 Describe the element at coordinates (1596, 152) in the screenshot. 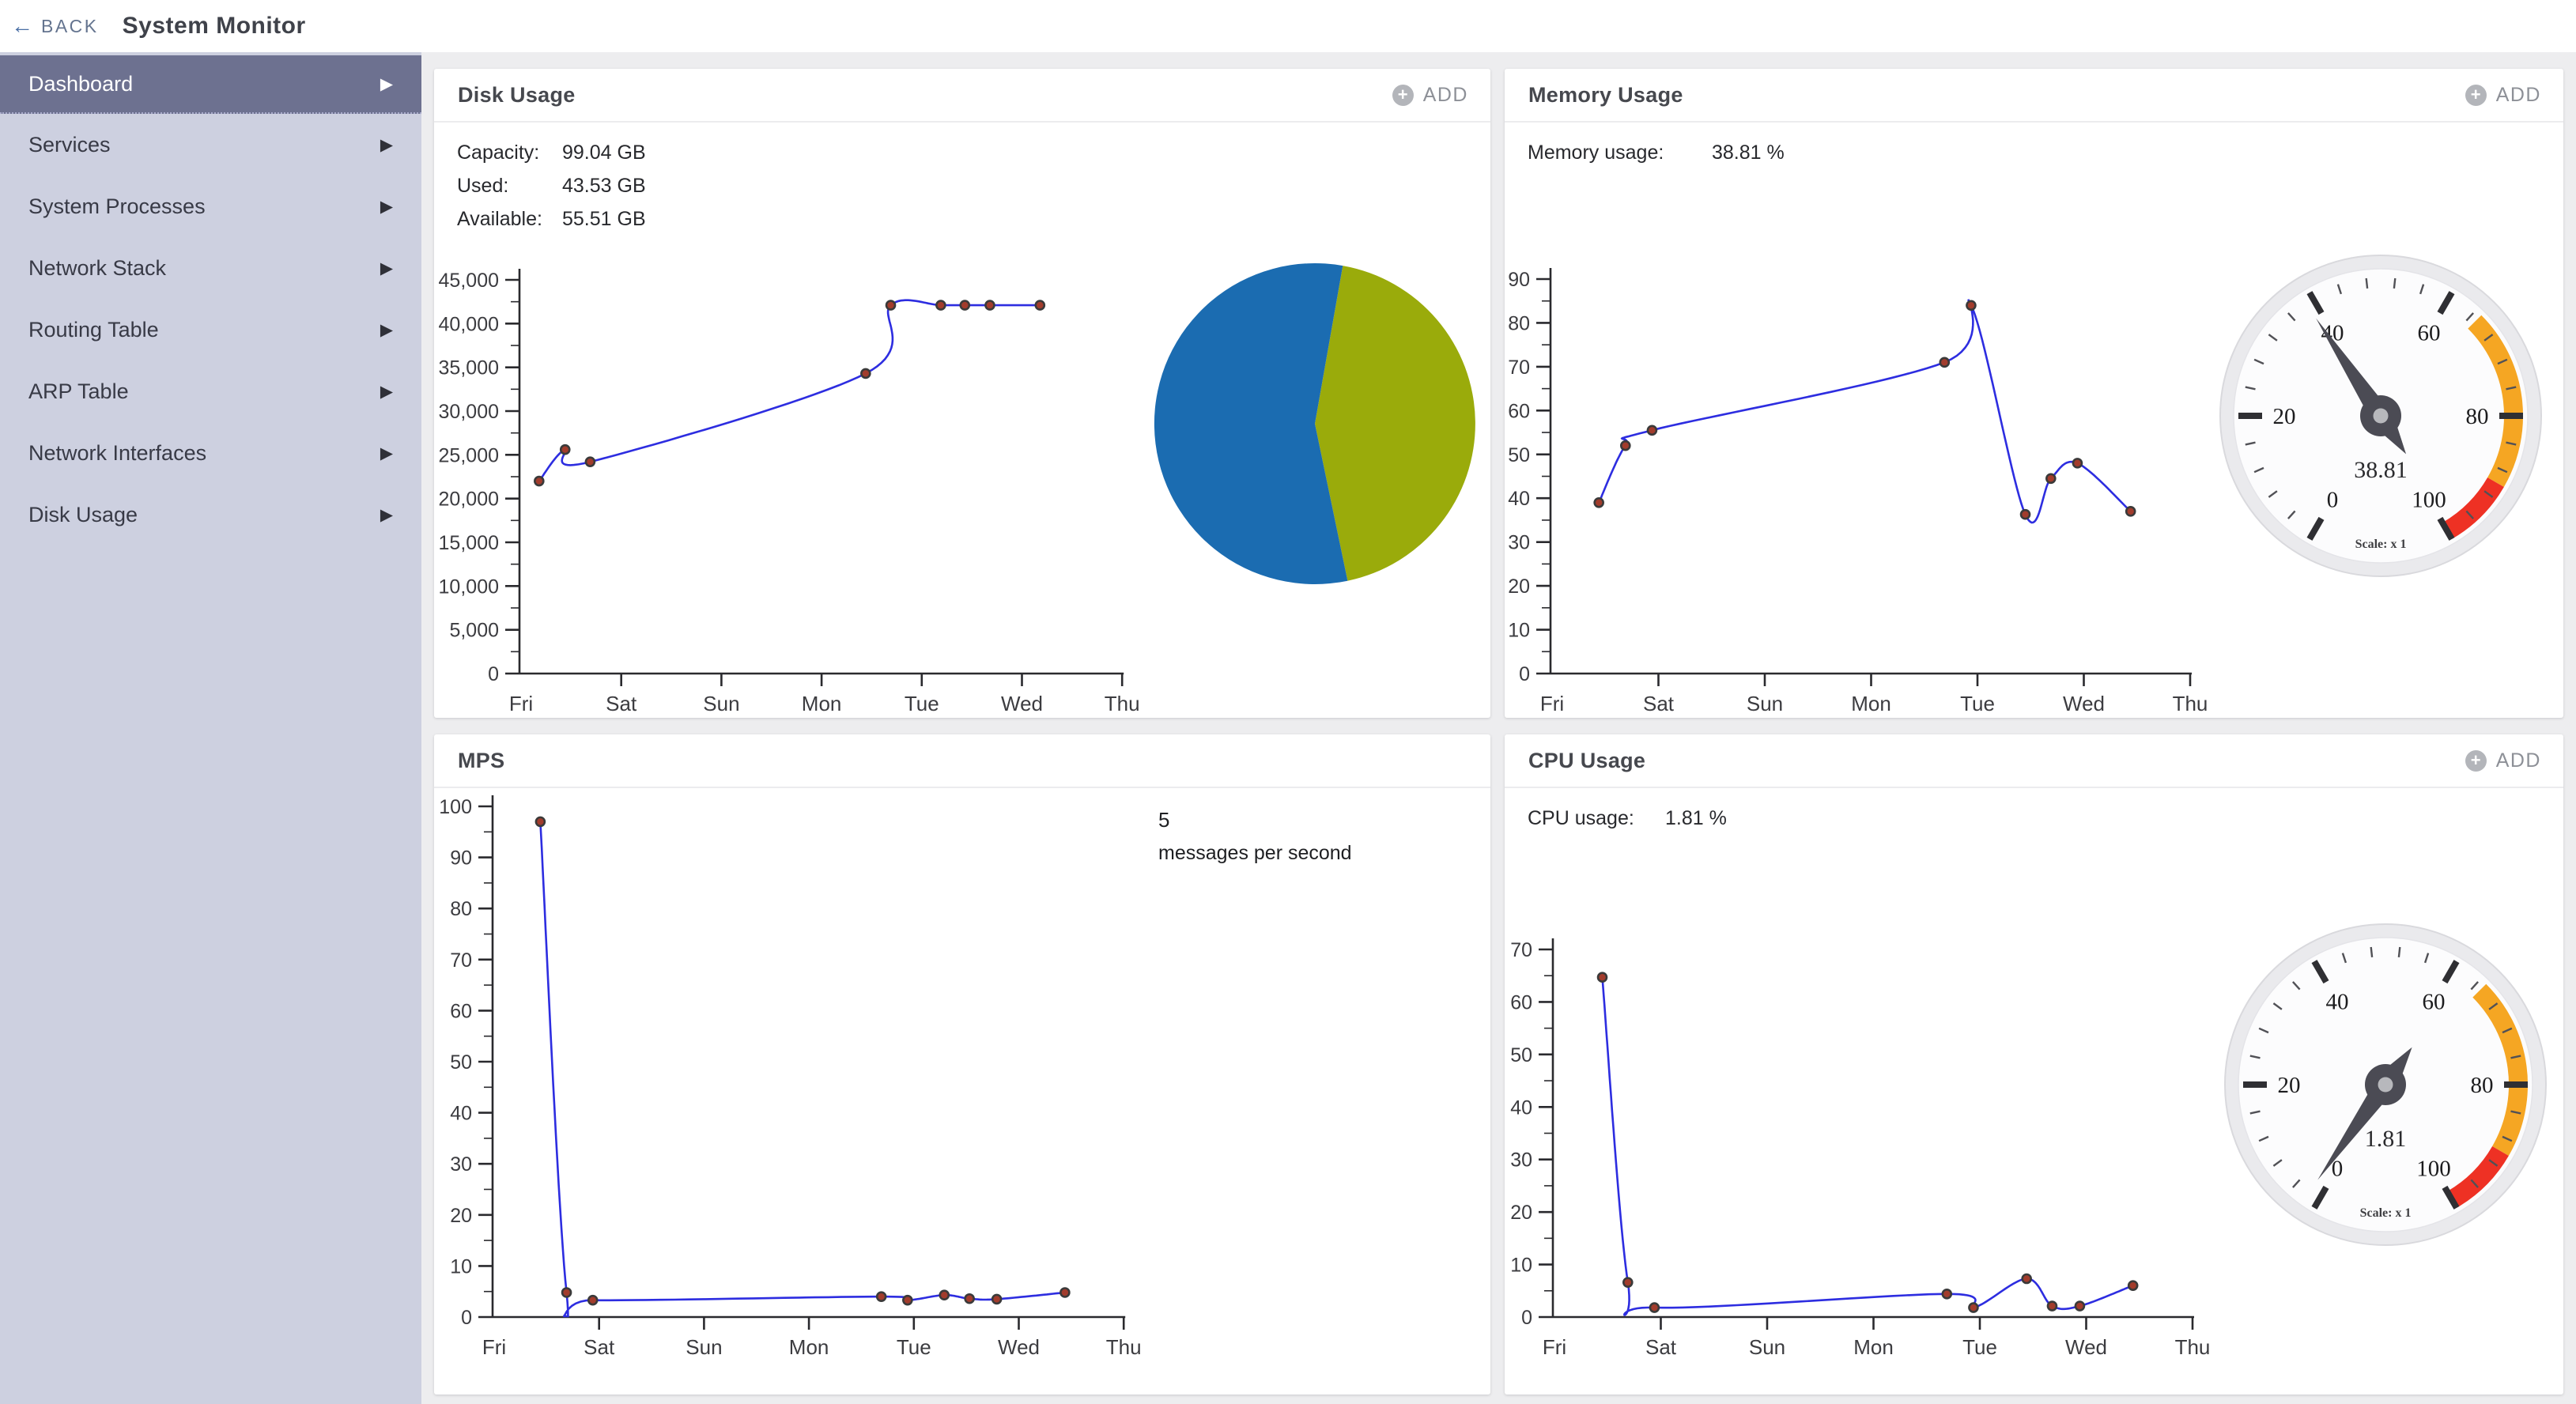

I see `stat-label: Memory usage:` at that location.